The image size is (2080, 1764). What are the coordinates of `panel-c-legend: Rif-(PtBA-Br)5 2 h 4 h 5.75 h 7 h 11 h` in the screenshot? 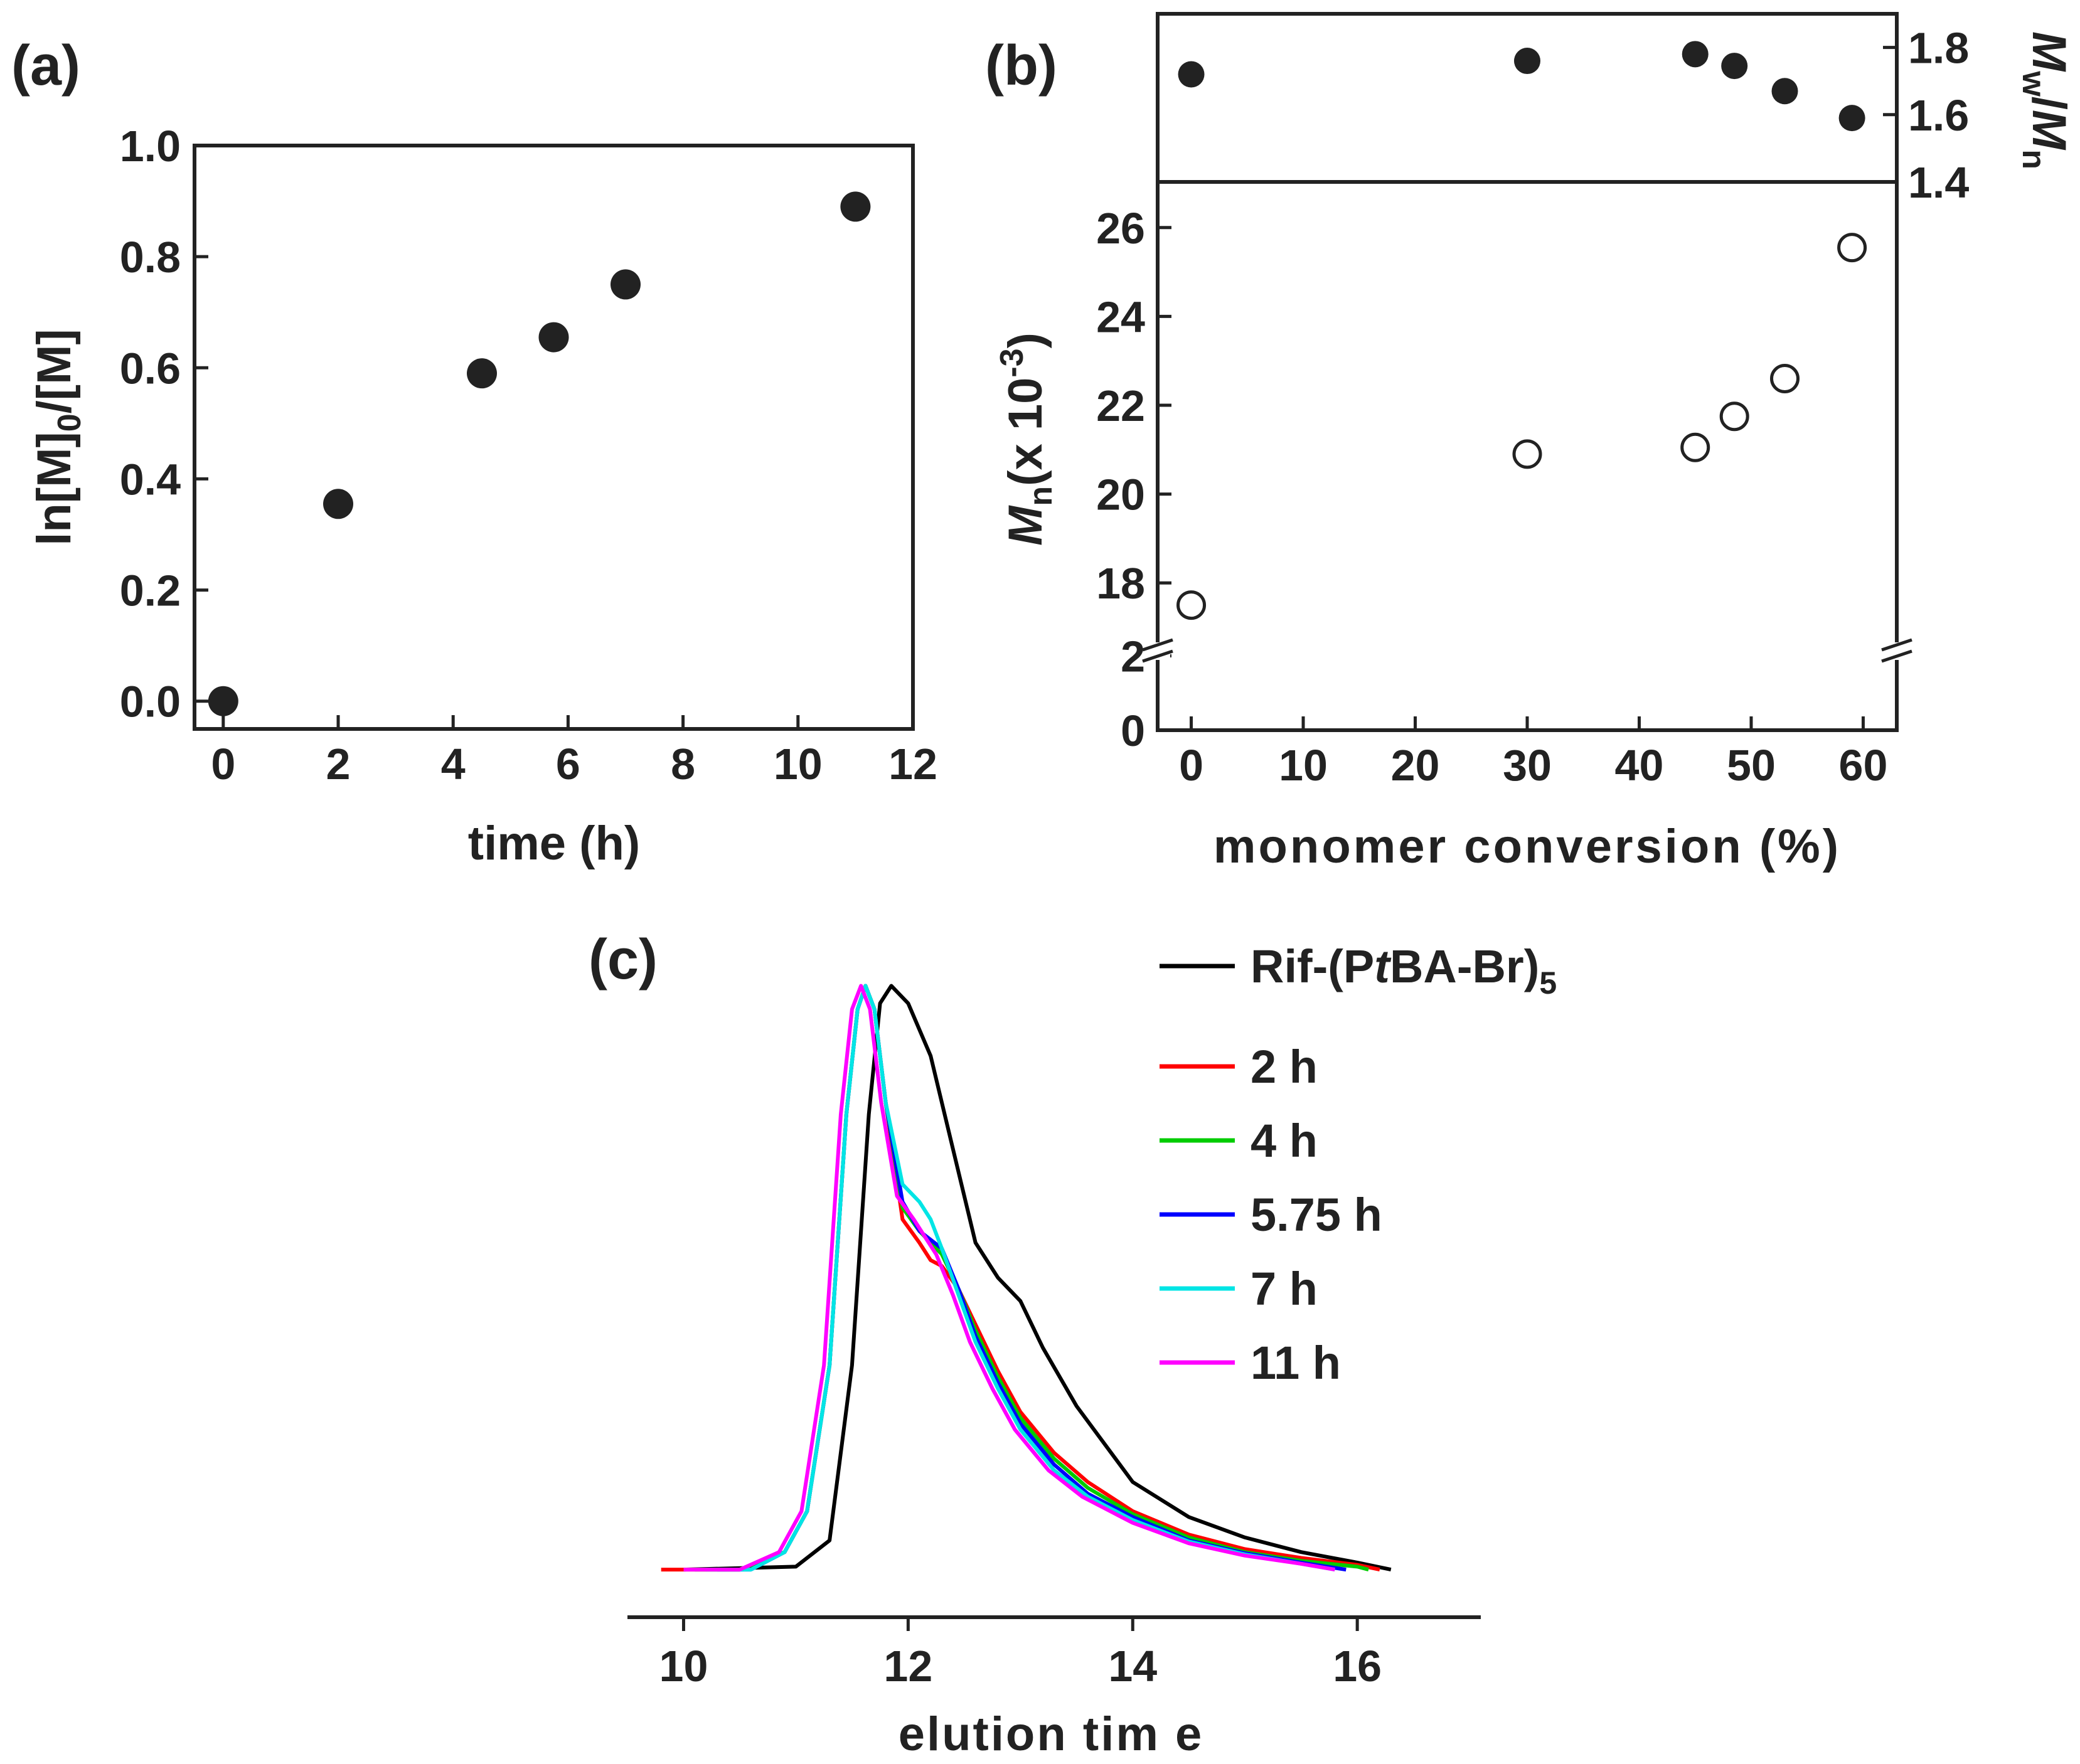 It's located at (1358, 1164).